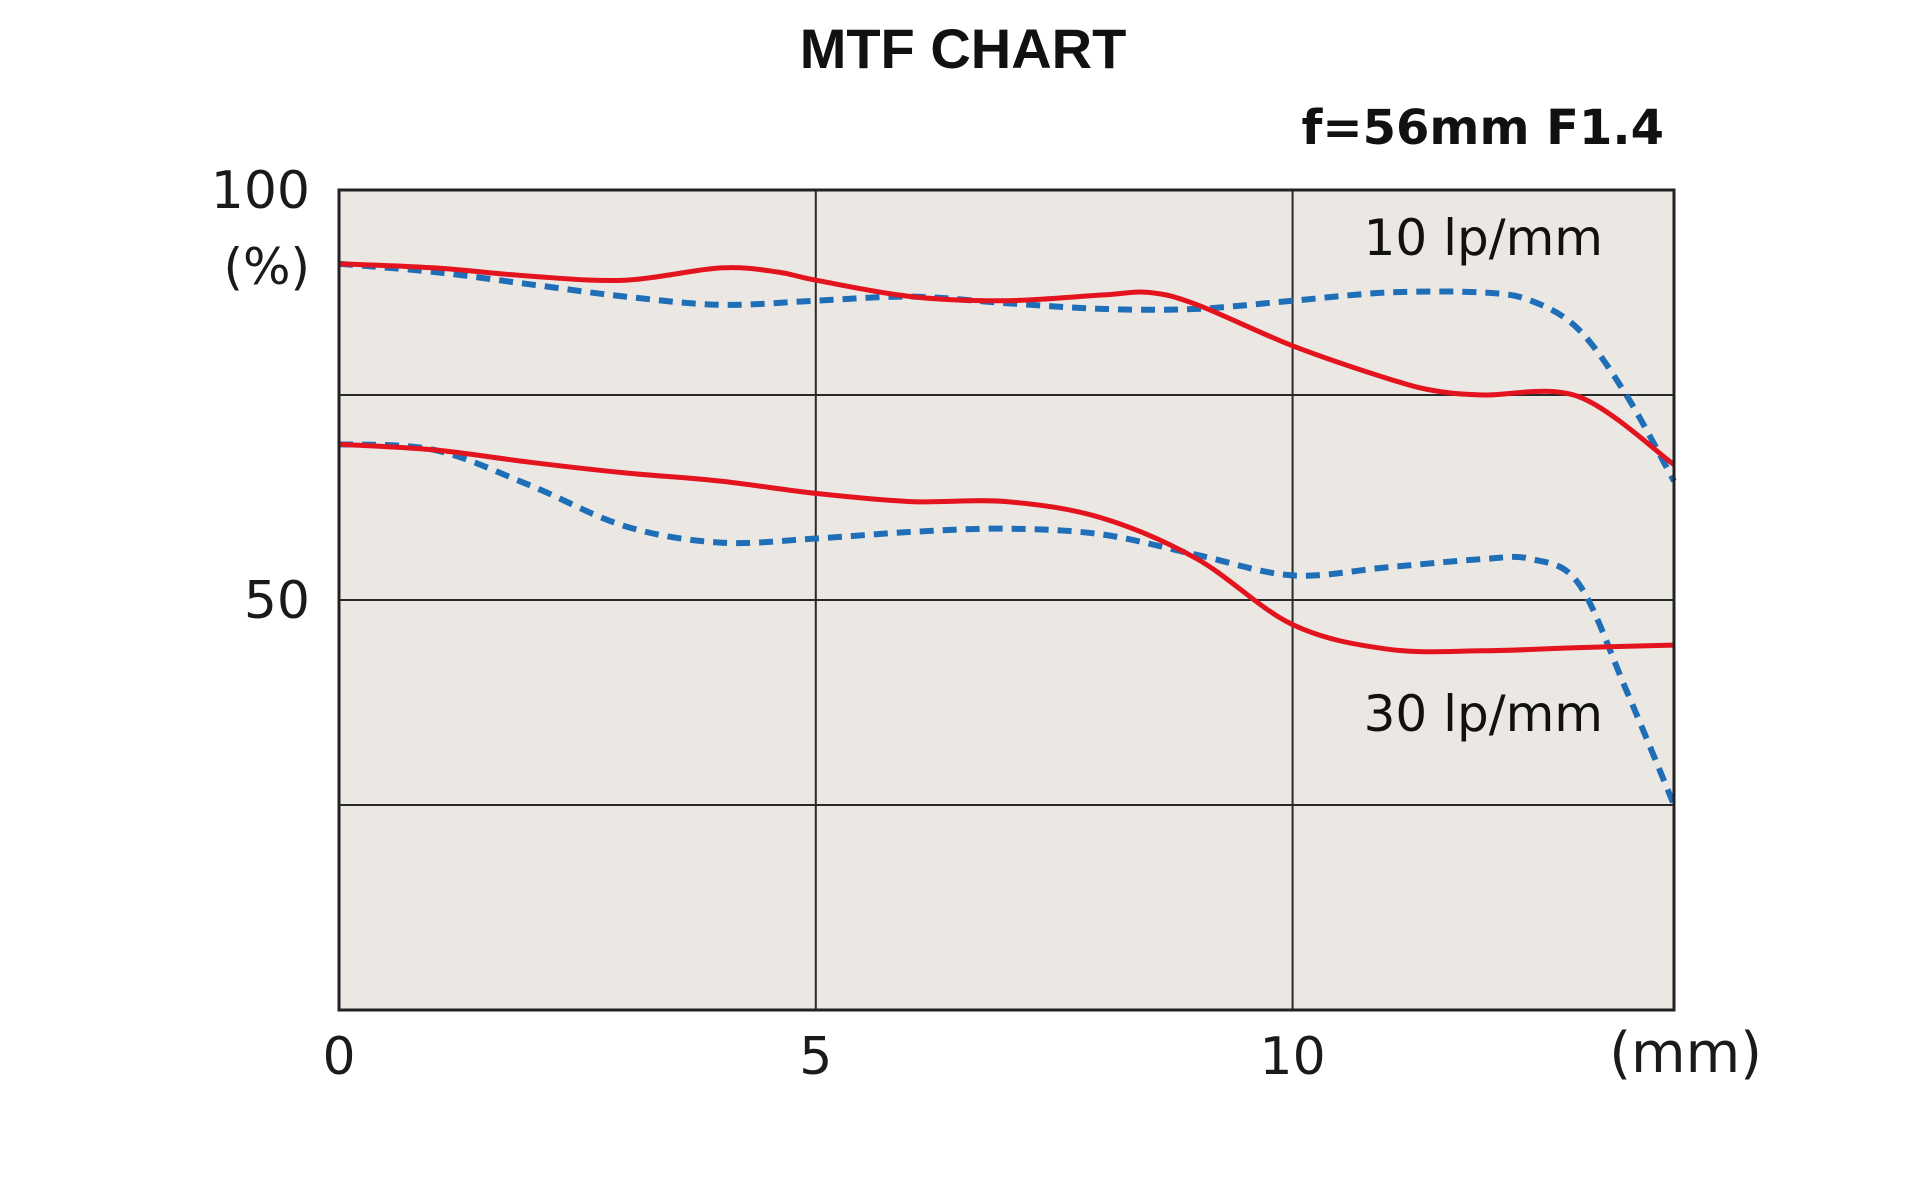 This screenshot has width=1920, height=1200. Describe the element at coordinates (1483, 128) in the screenshot. I see `chart-subtitle: f=56mm F1.4` at that location.